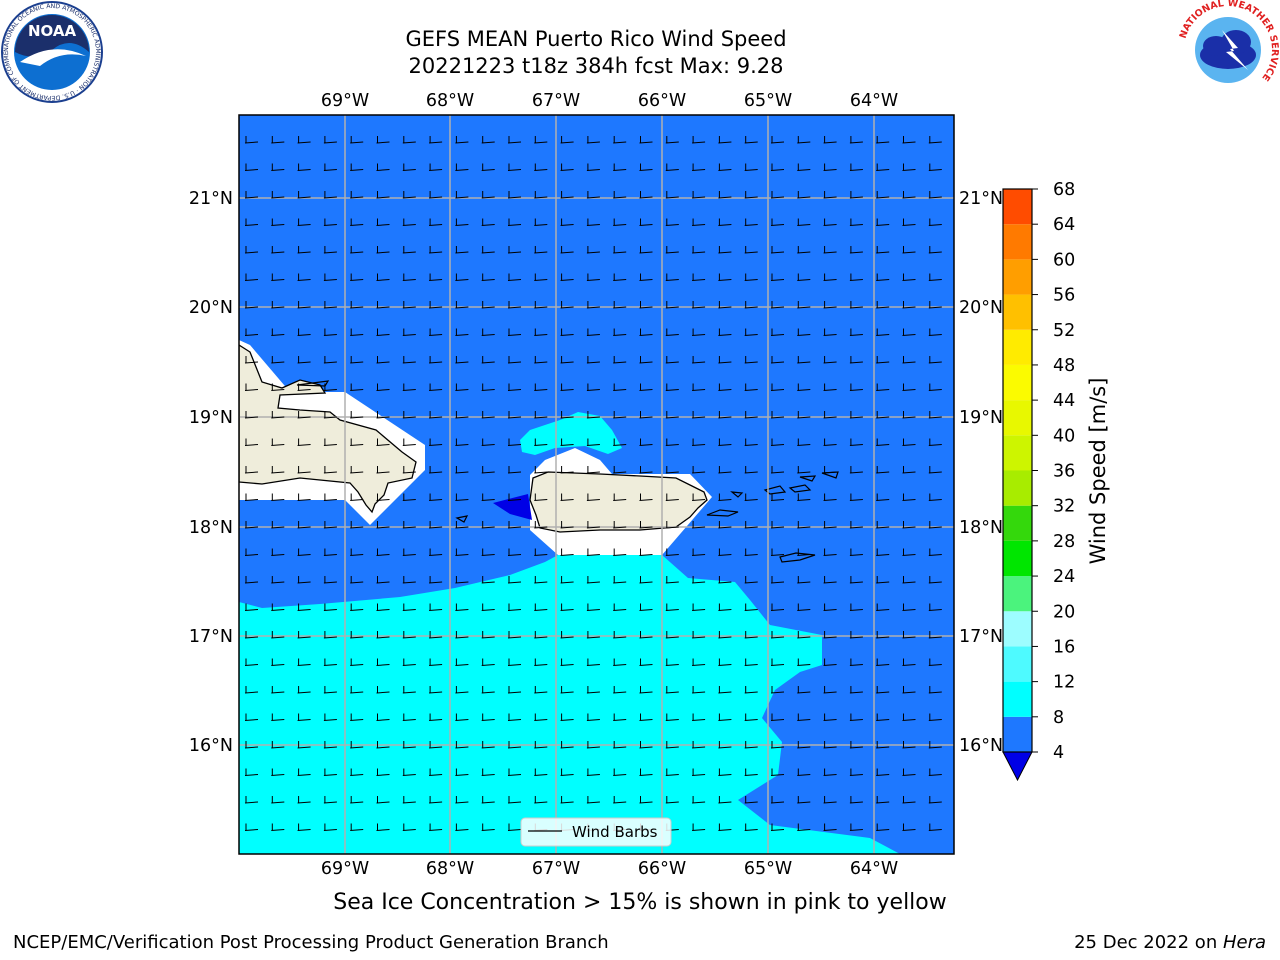  Describe the element at coordinates (1235, 50) in the screenshot. I see `lightning-icon` at that location.